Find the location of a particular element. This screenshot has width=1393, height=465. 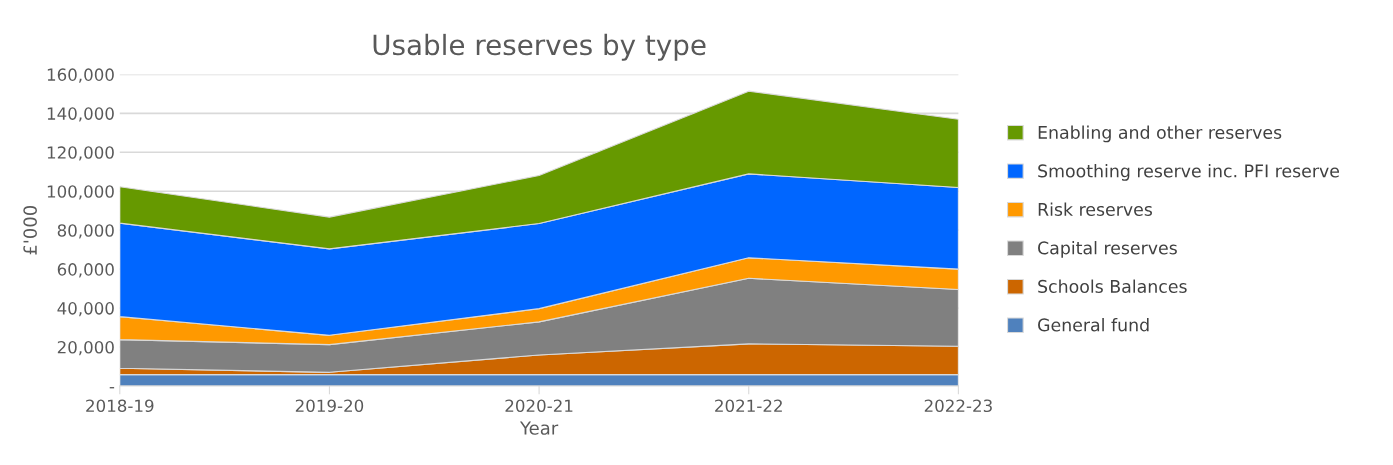

y-tick-label: 40,000 is located at coordinates (85, 309).